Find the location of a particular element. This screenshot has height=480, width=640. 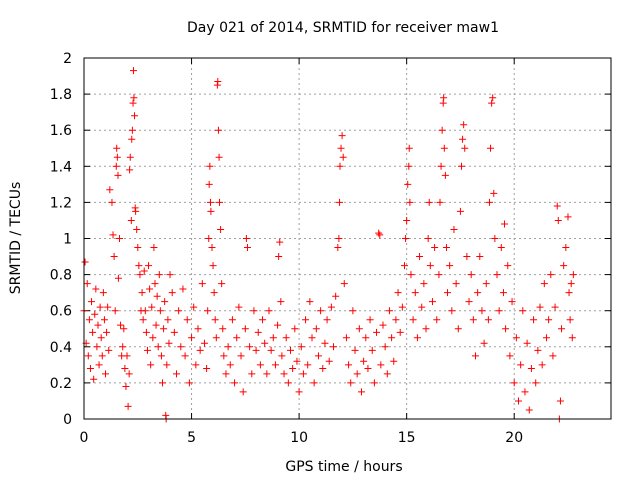

y-tick-label: 0.2 is located at coordinates (61, 384).